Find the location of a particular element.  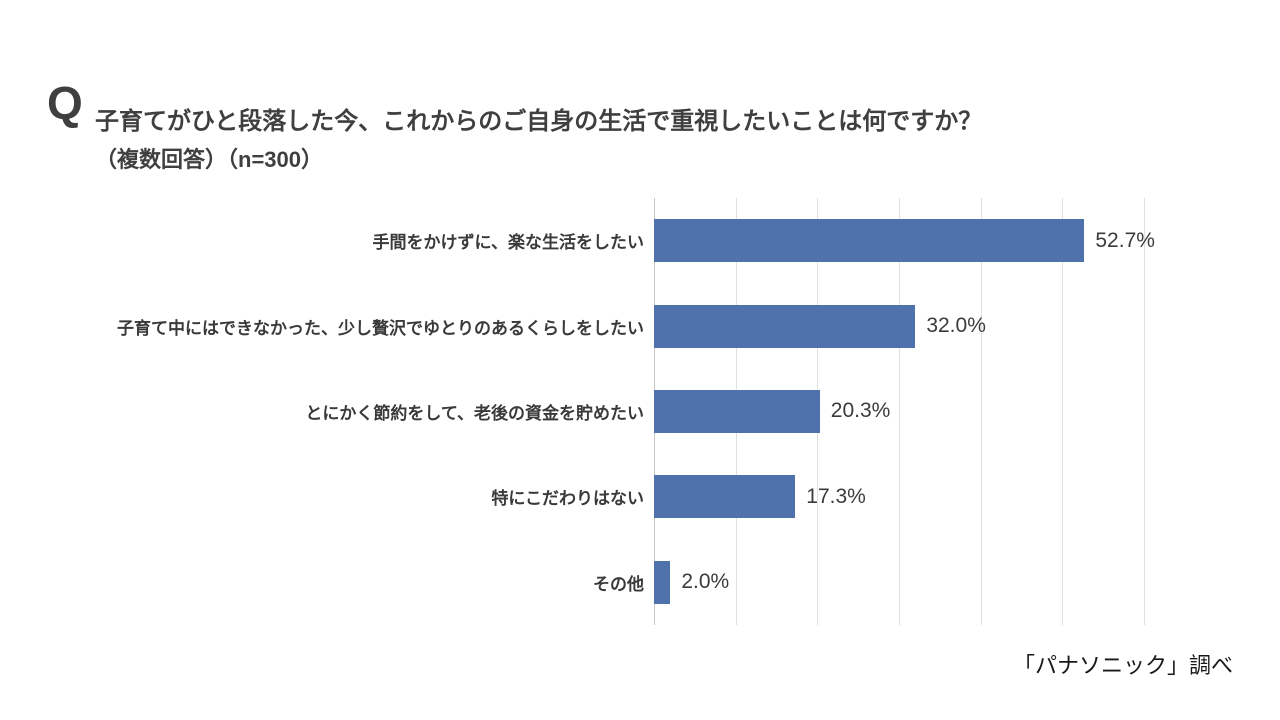

bar-row: とにかく節約をして、老後の資金を貯めたい 20.3% is located at coordinates (640, 411).